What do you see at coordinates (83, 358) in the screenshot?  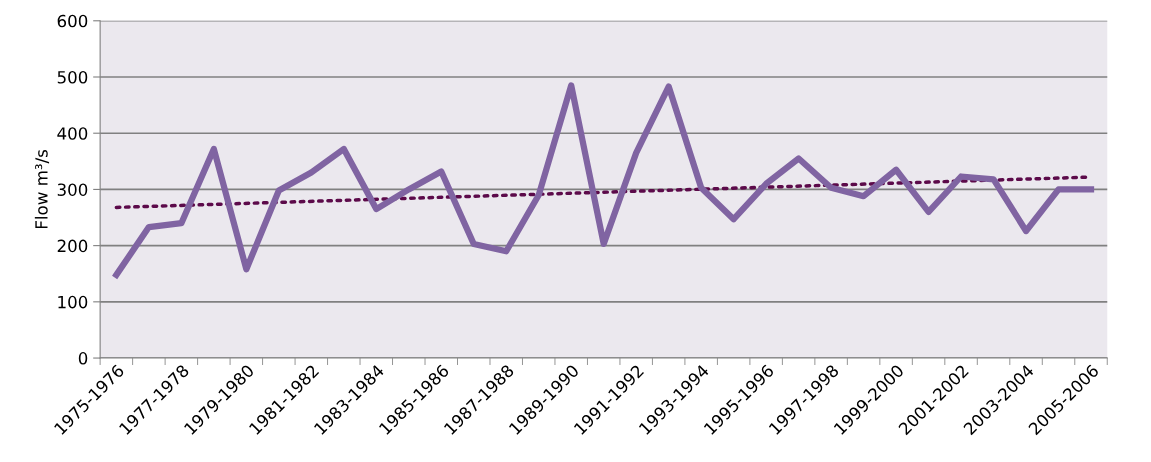 I see `y-tick-label: 0` at bounding box center [83, 358].